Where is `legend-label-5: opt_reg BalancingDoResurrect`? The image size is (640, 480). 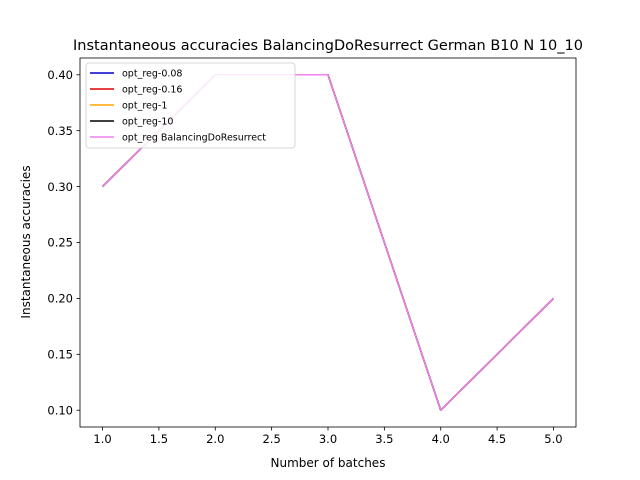
legend-label-5: opt_reg BalancingDoResurrect is located at coordinates (194, 138).